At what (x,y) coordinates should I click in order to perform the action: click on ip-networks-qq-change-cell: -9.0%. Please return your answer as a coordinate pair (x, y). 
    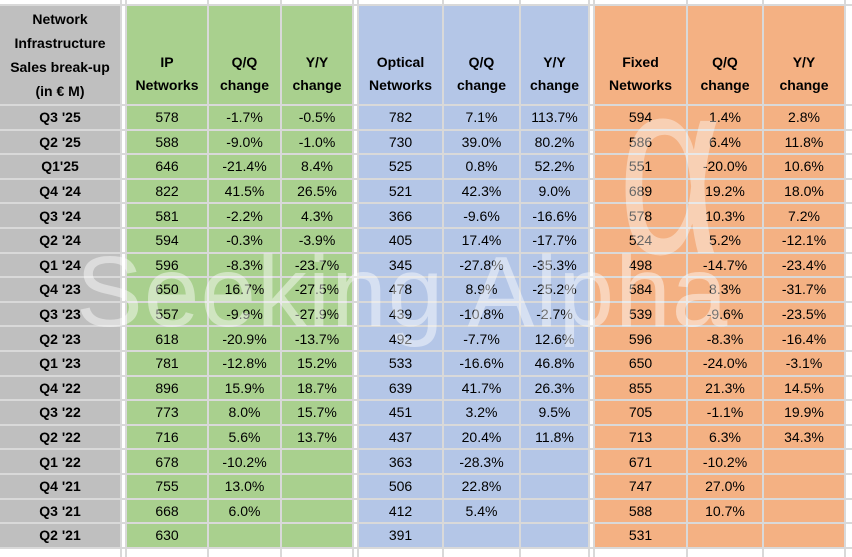
    Looking at the image, I should click on (244, 142).